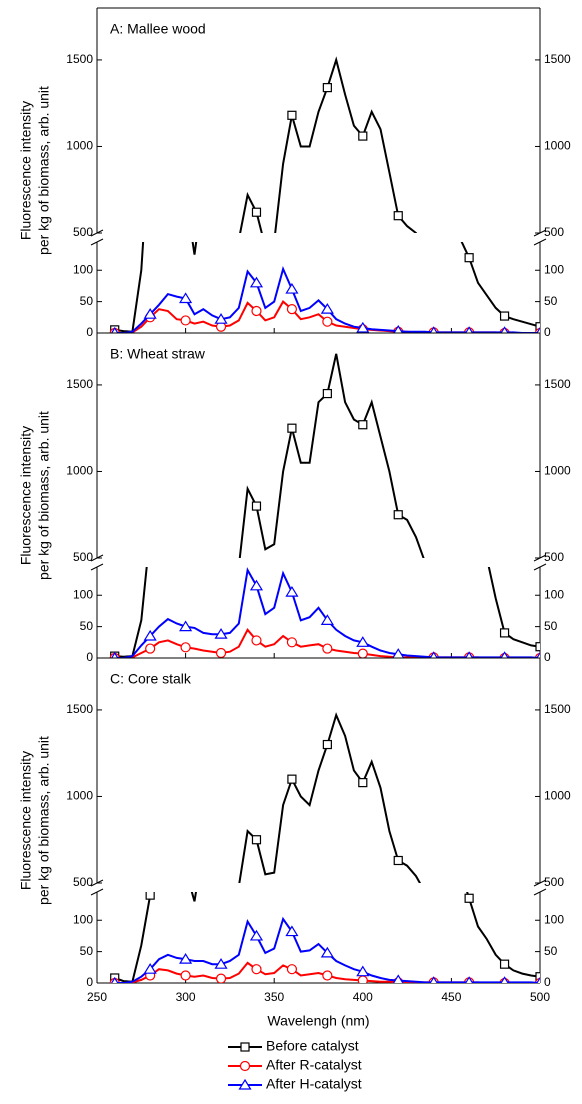 The image size is (582, 1104). What do you see at coordinates (186, 997) in the screenshot?
I see `x-tick-label: 300` at bounding box center [186, 997].